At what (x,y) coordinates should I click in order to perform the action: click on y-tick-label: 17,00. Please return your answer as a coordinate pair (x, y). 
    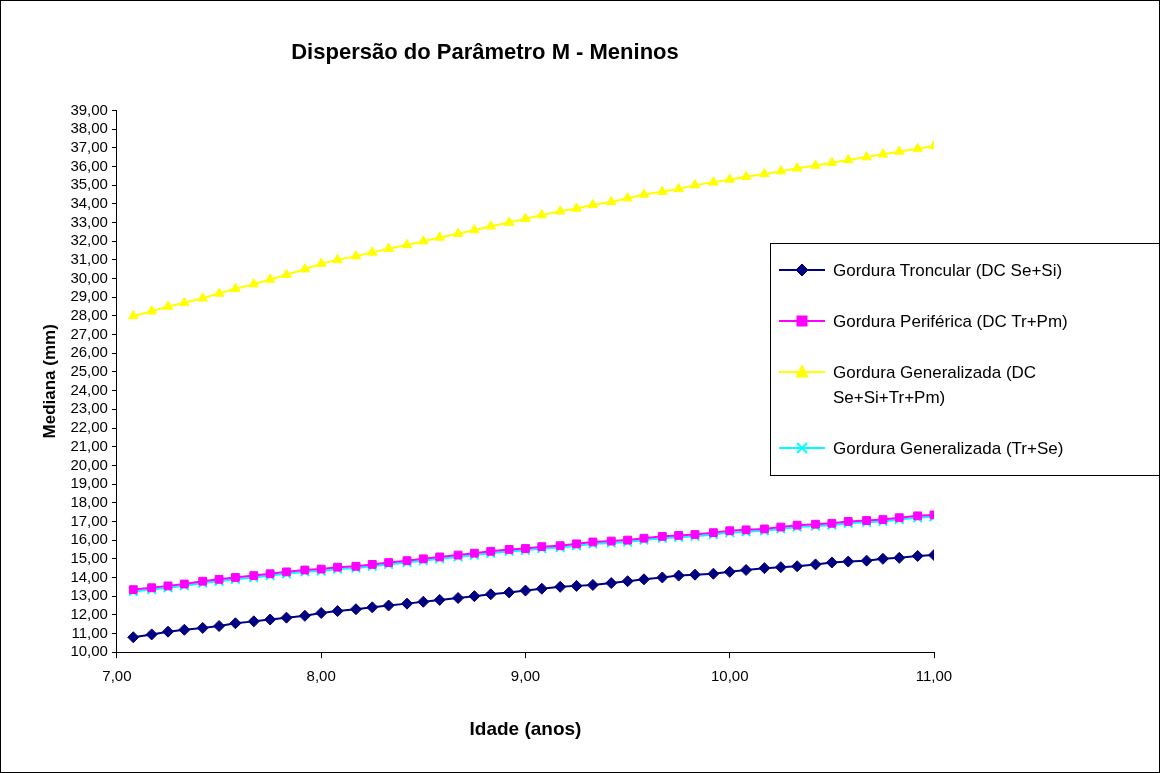
    Looking at the image, I should click on (89, 520).